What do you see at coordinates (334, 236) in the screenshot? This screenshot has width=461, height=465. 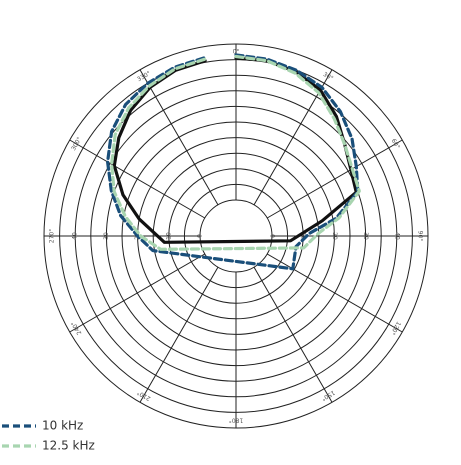 I see `radial-tick-label: 20` at bounding box center [334, 236].